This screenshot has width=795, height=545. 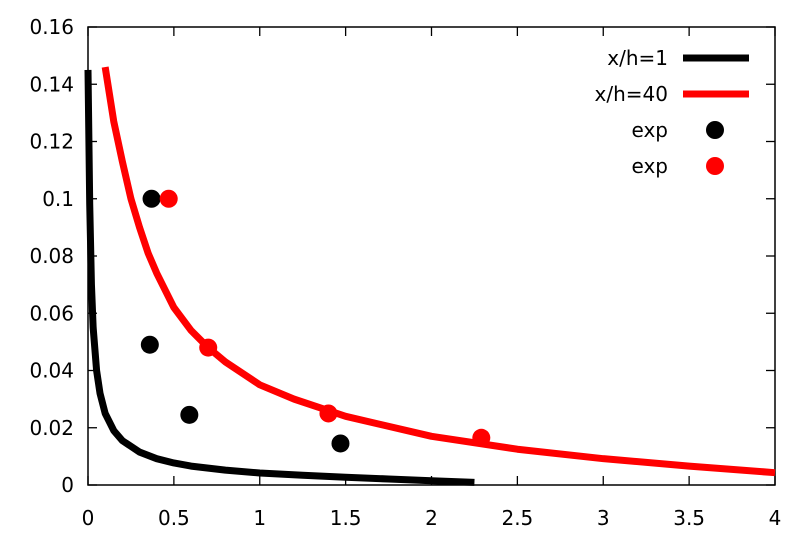 I want to click on x-tick-label: 1, so click(x=259, y=518).